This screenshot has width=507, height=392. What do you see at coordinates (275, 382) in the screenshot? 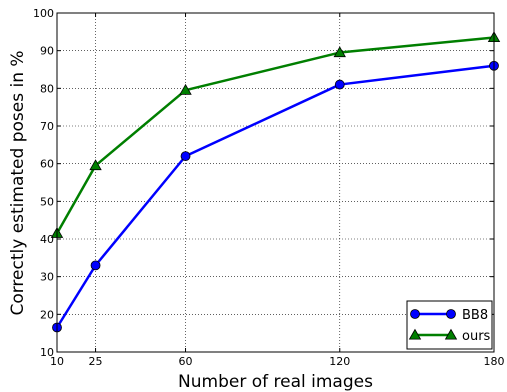
I see `x-axis-title: Number of real images` at bounding box center [275, 382].